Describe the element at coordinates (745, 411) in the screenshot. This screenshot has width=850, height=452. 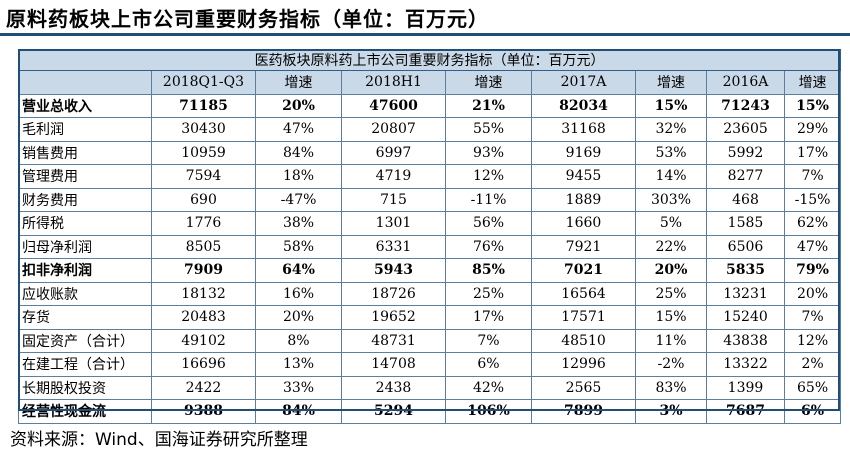
I see `table-cell: 7687` at that location.